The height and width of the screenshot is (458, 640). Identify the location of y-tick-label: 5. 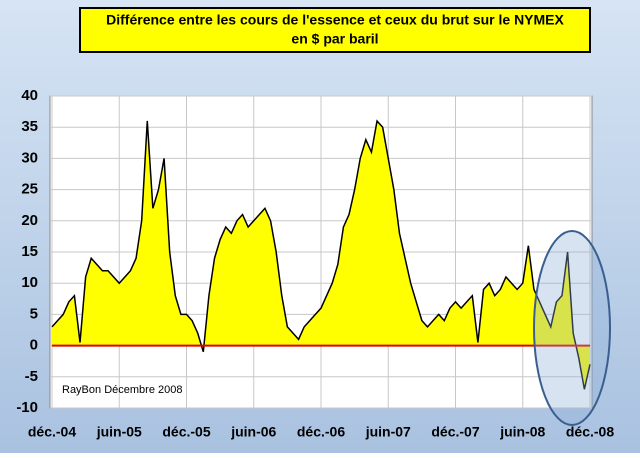
(34, 313).